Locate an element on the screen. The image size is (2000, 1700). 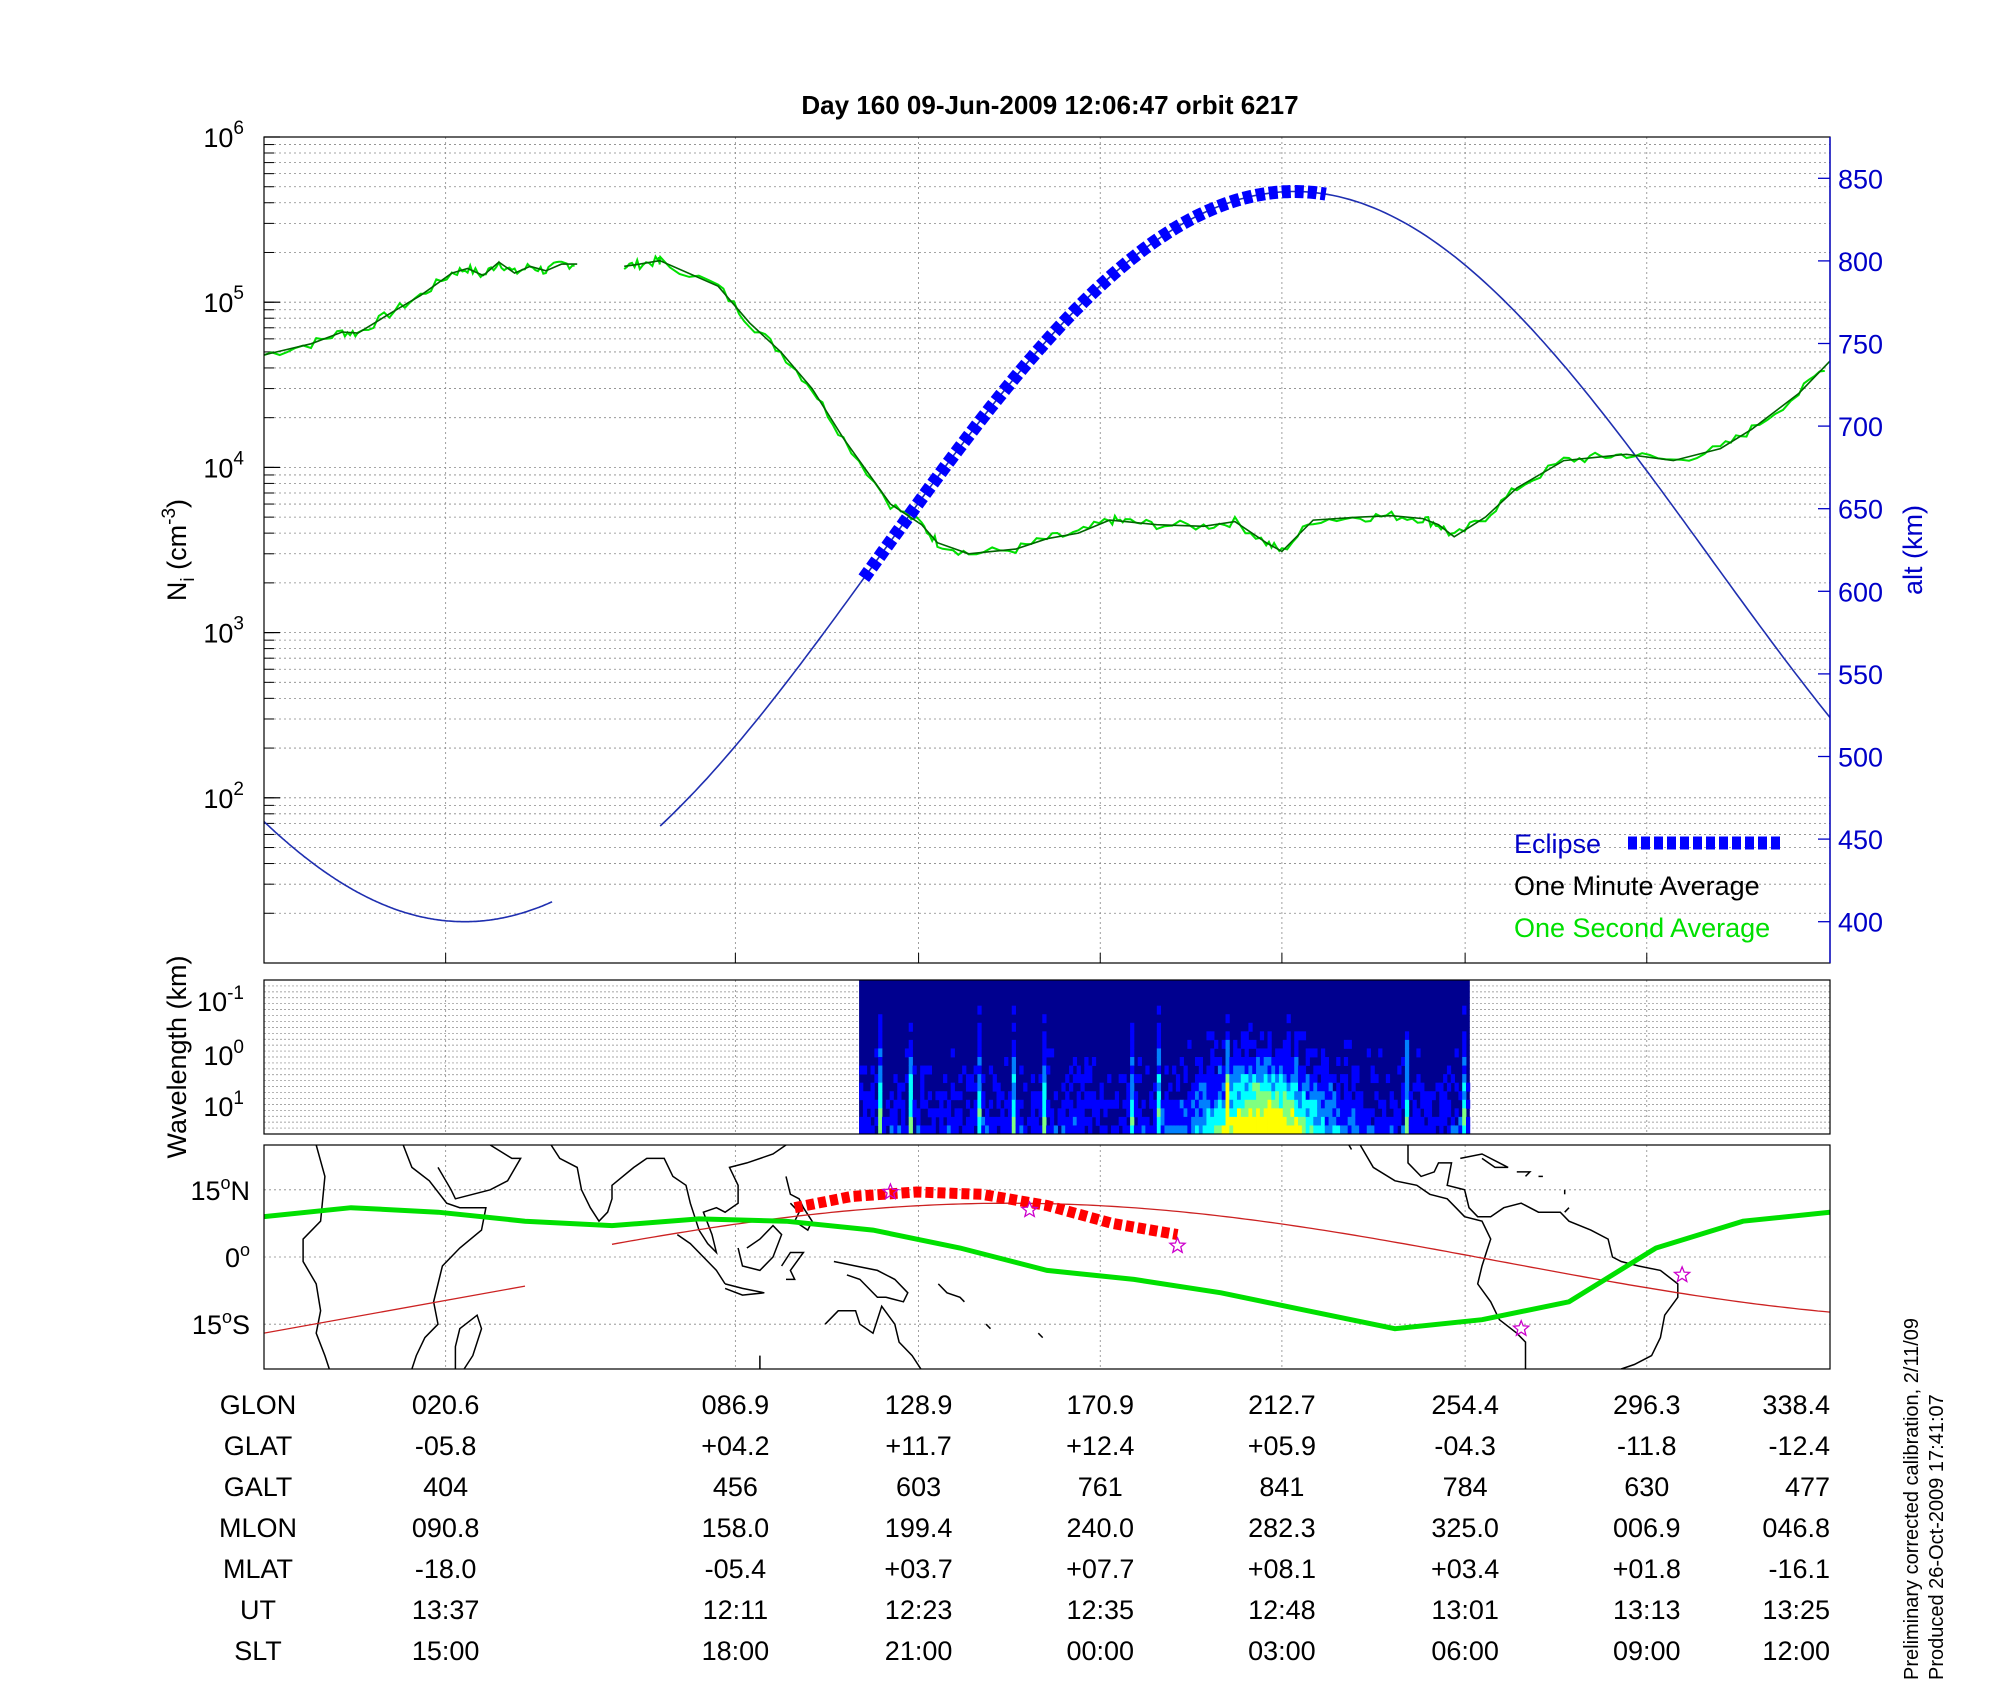
table-row-label: GALT is located at coordinates (258, 1487).